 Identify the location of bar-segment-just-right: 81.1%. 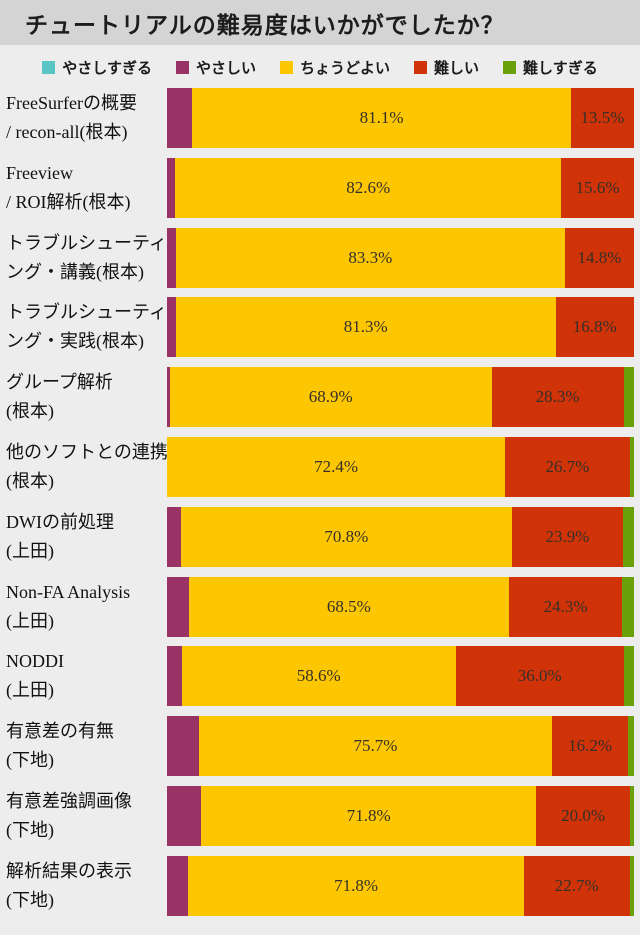
(381, 118).